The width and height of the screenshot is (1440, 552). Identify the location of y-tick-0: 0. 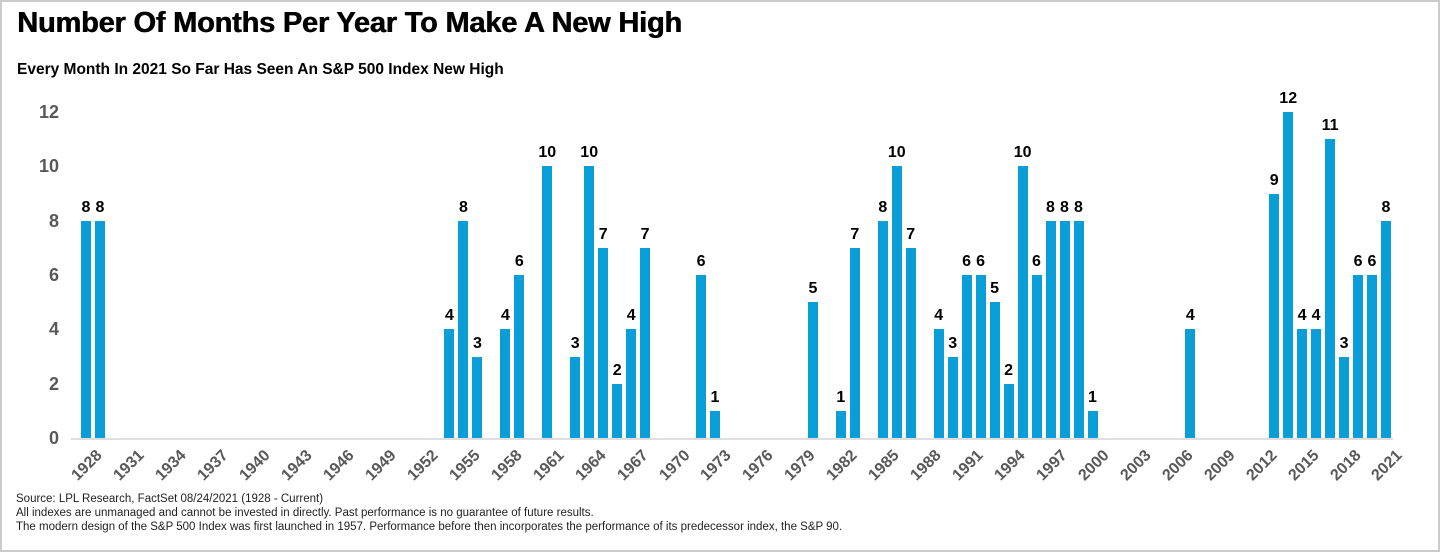
(53, 438).